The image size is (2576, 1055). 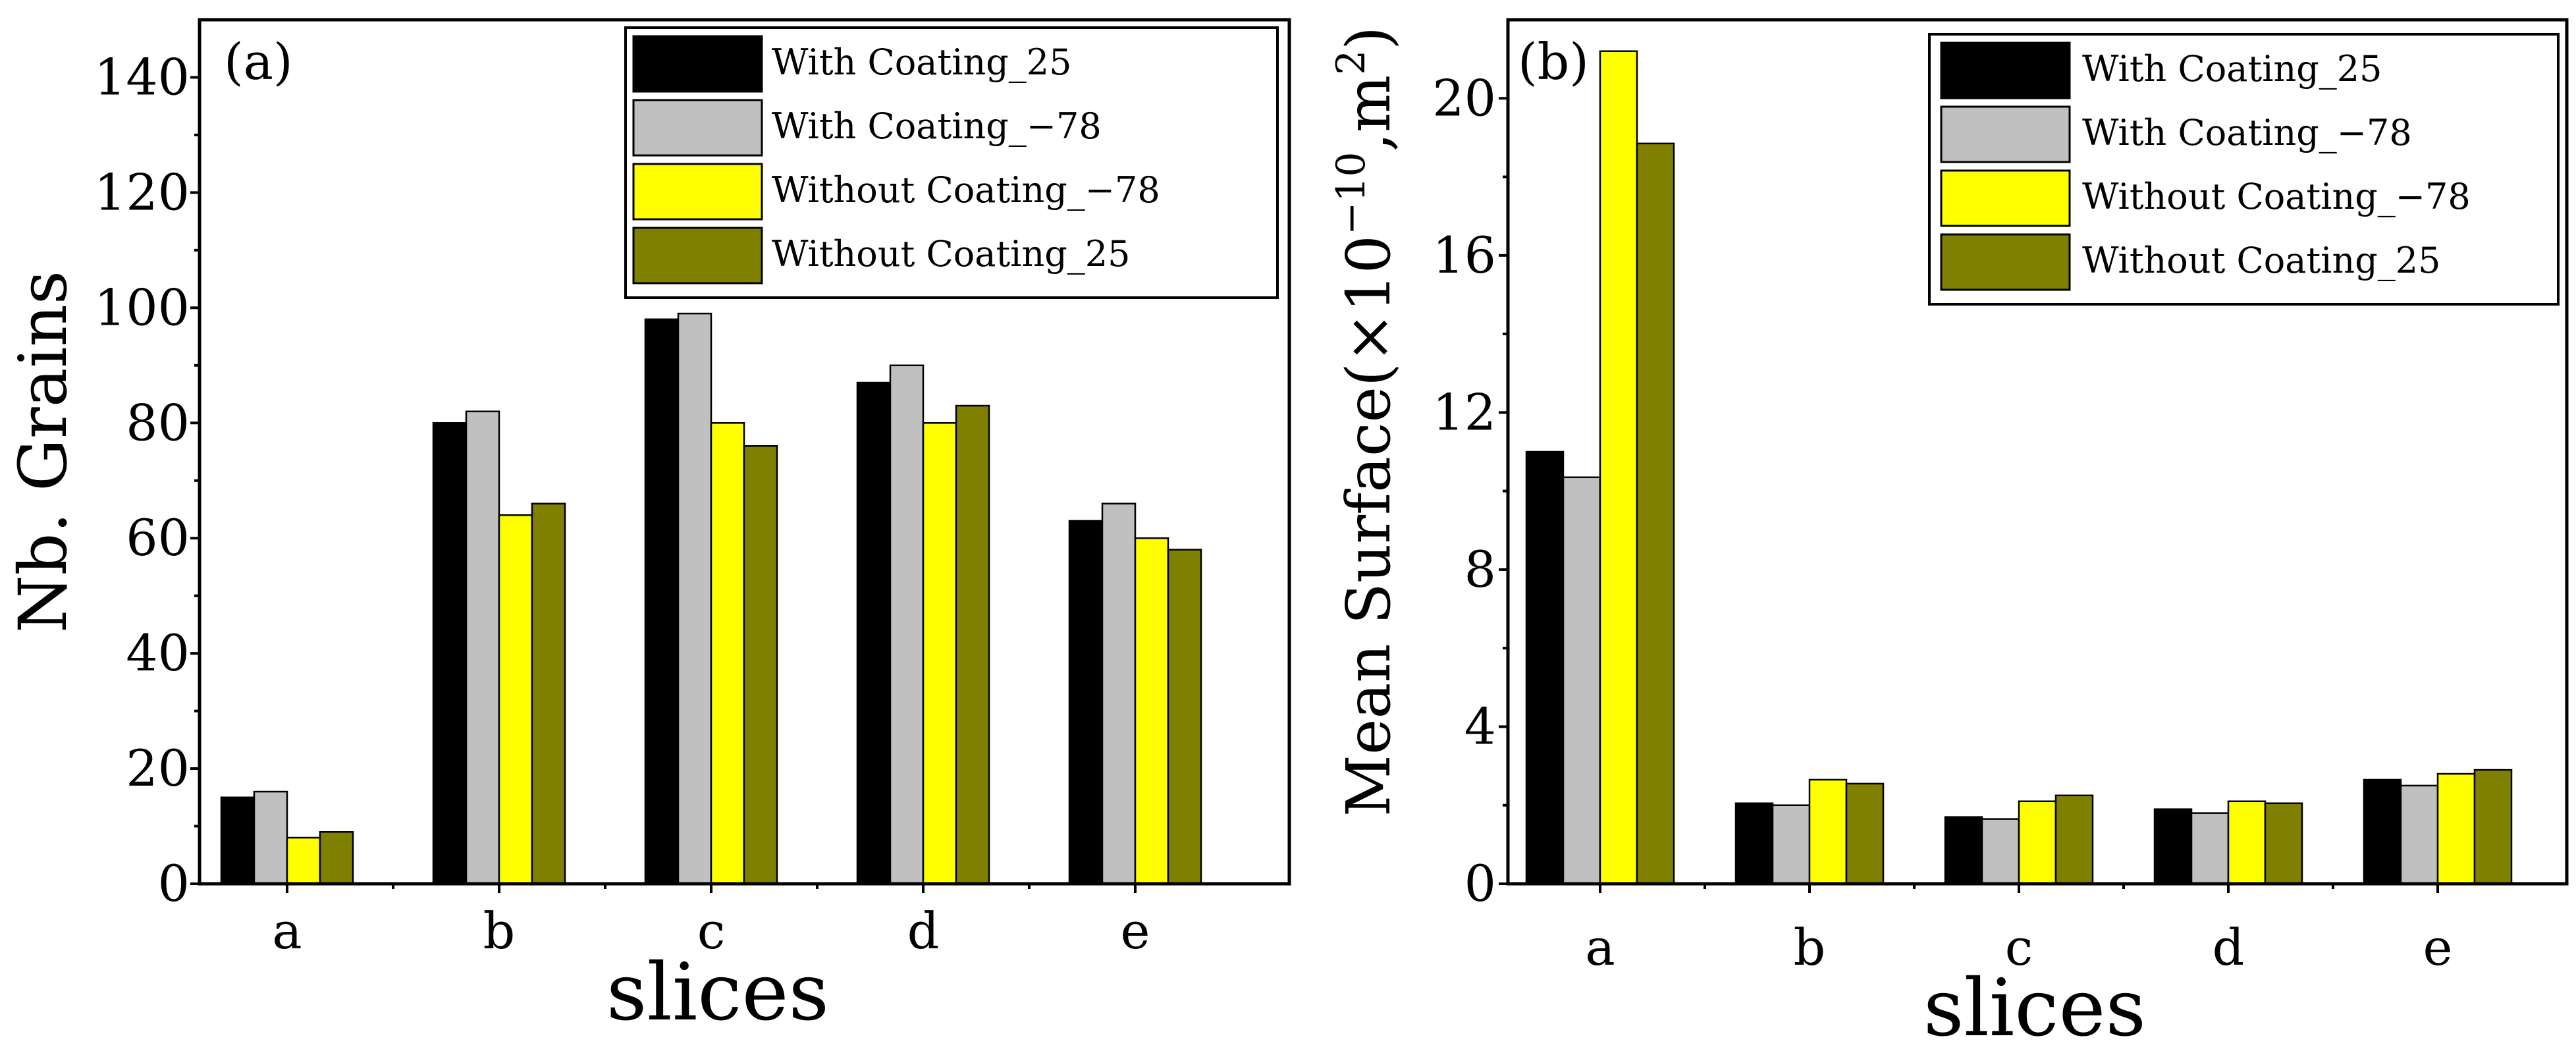 What do you see at coordinates (158, 537) in the screenshot?
I see `y-tick-label: 60` at bounding box center [158, 537].